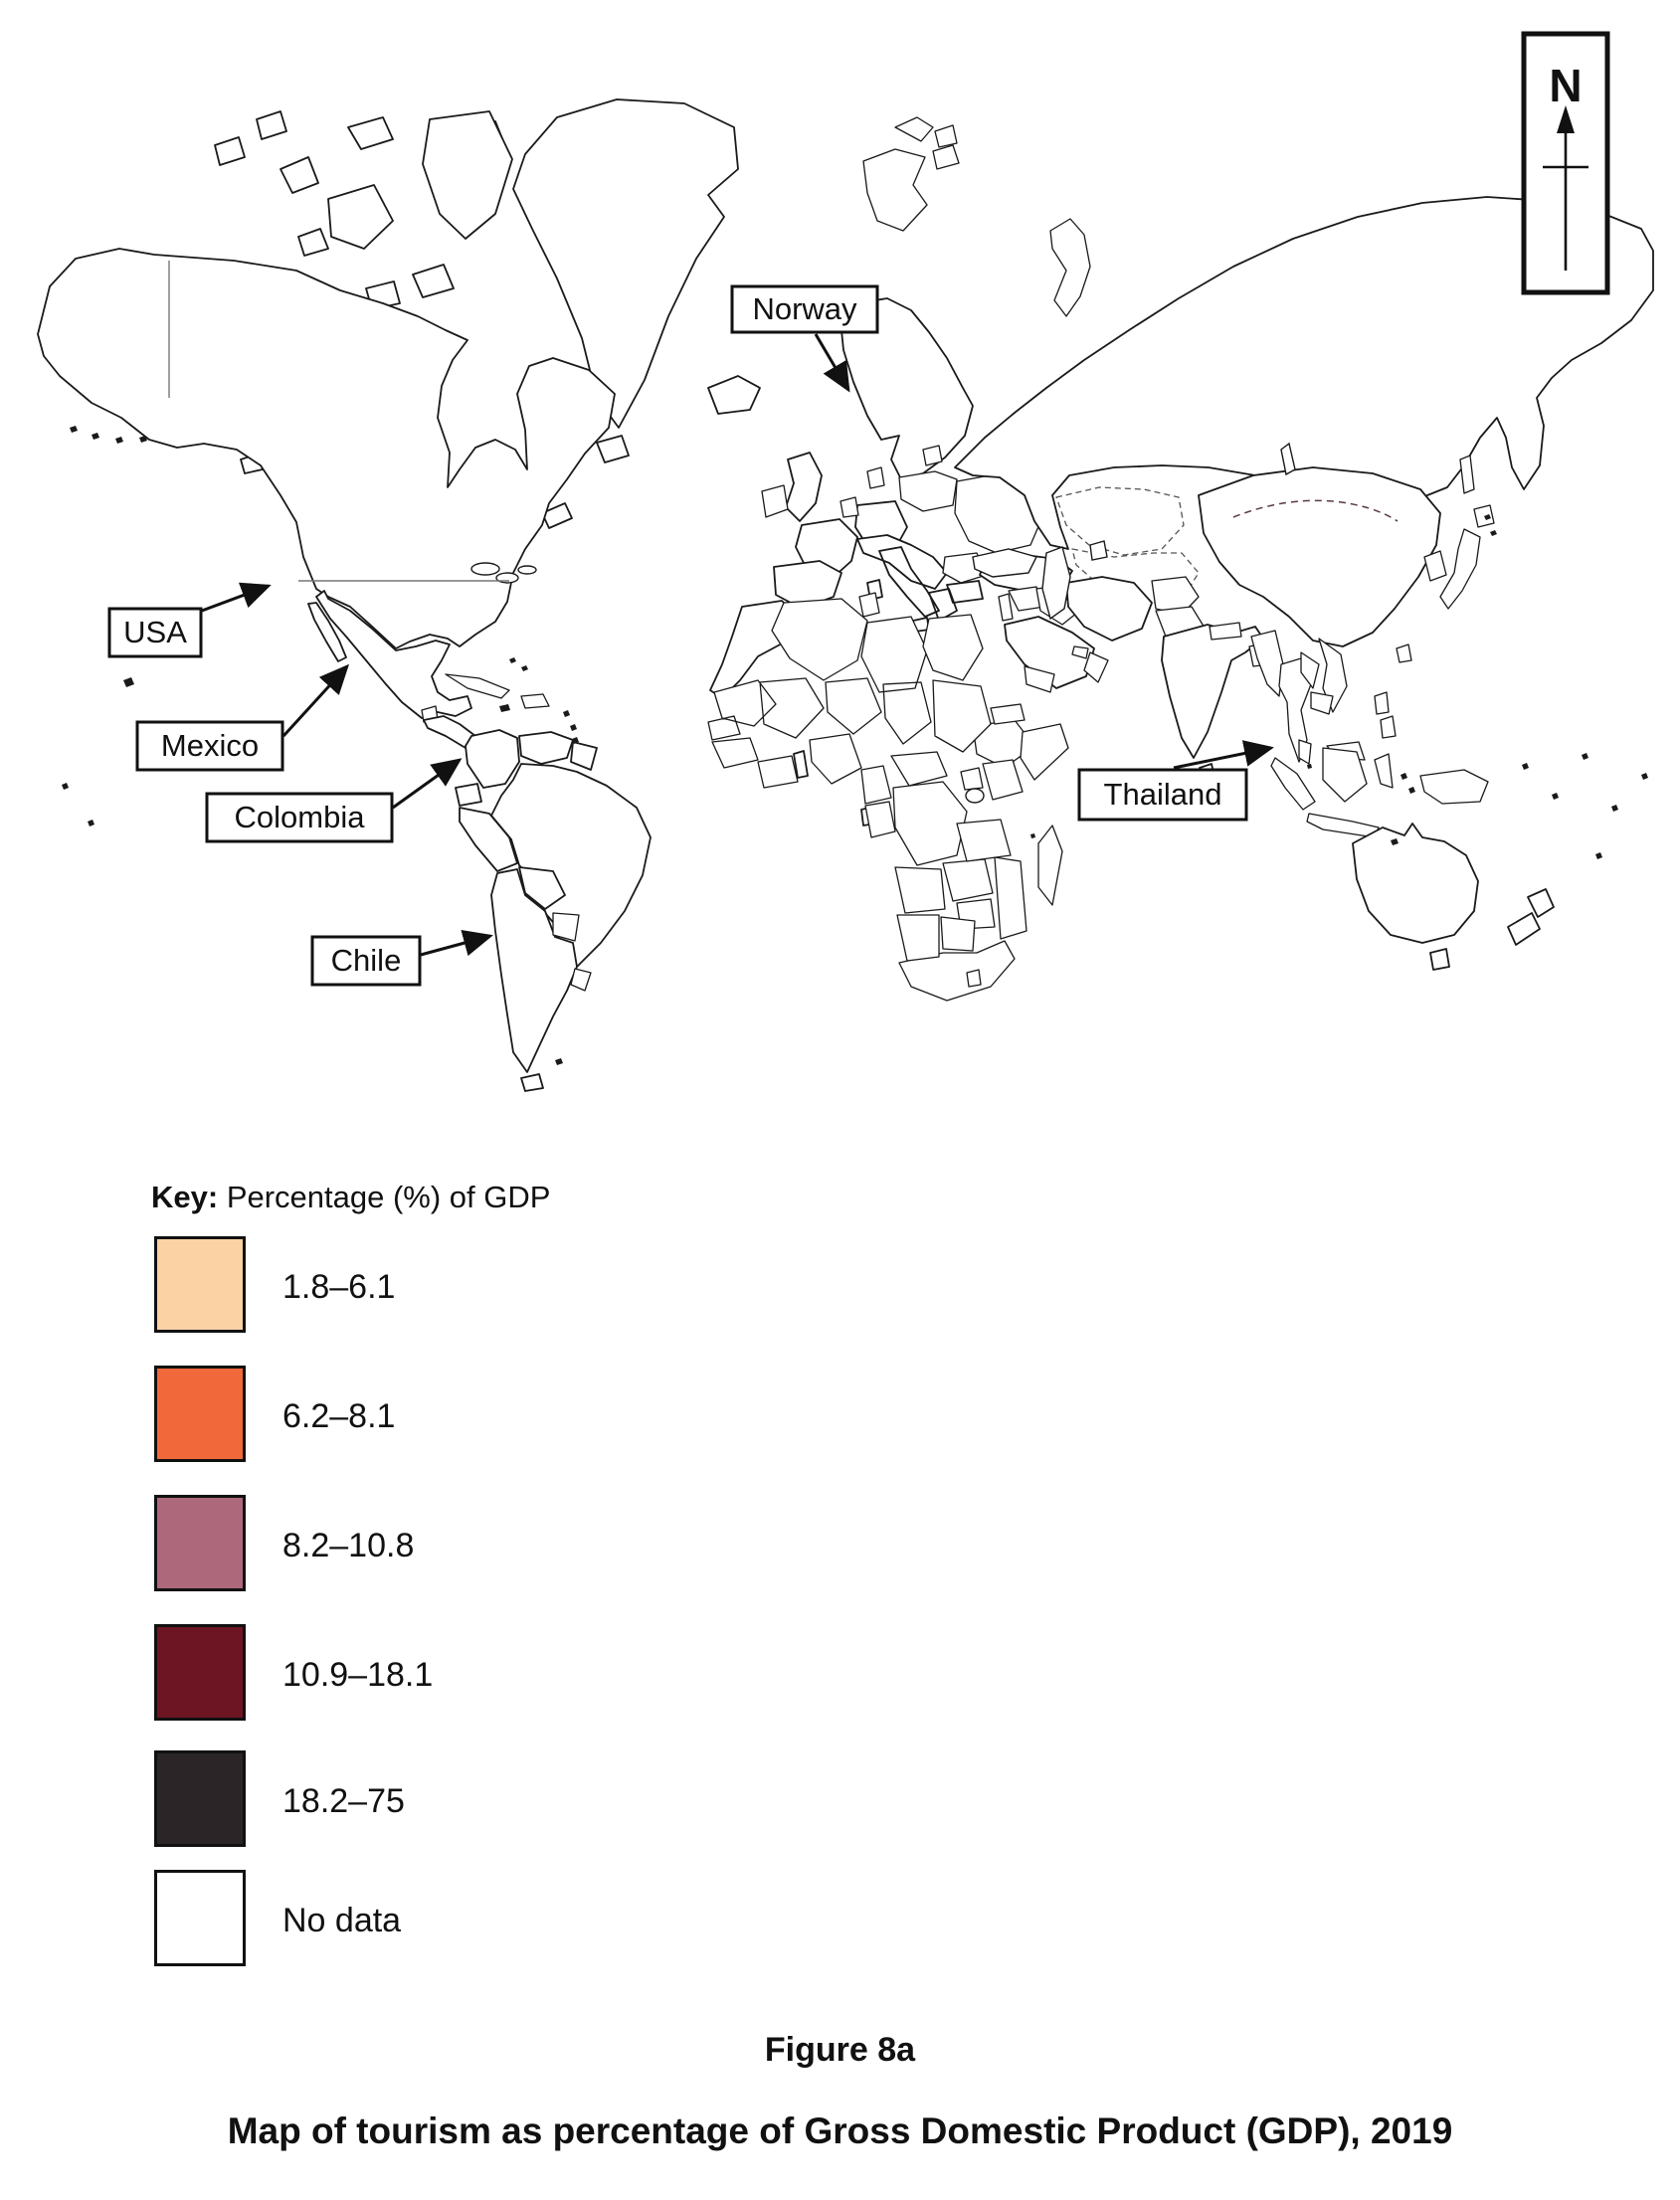  I want to click on colombia-label: Colombia, so click(300, 817).